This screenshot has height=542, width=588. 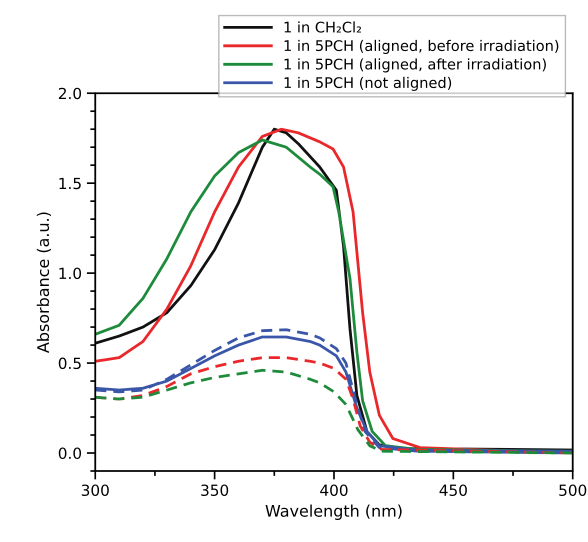 I want to click on y-tick-label: 1.0, so click(x=70, y=274).